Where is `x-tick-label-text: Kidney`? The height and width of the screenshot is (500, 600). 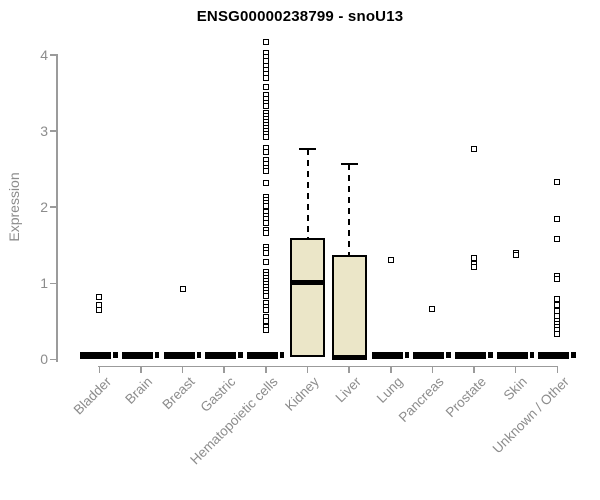 x-tick-label-text: Kidney is located at coordinates (302, 394).